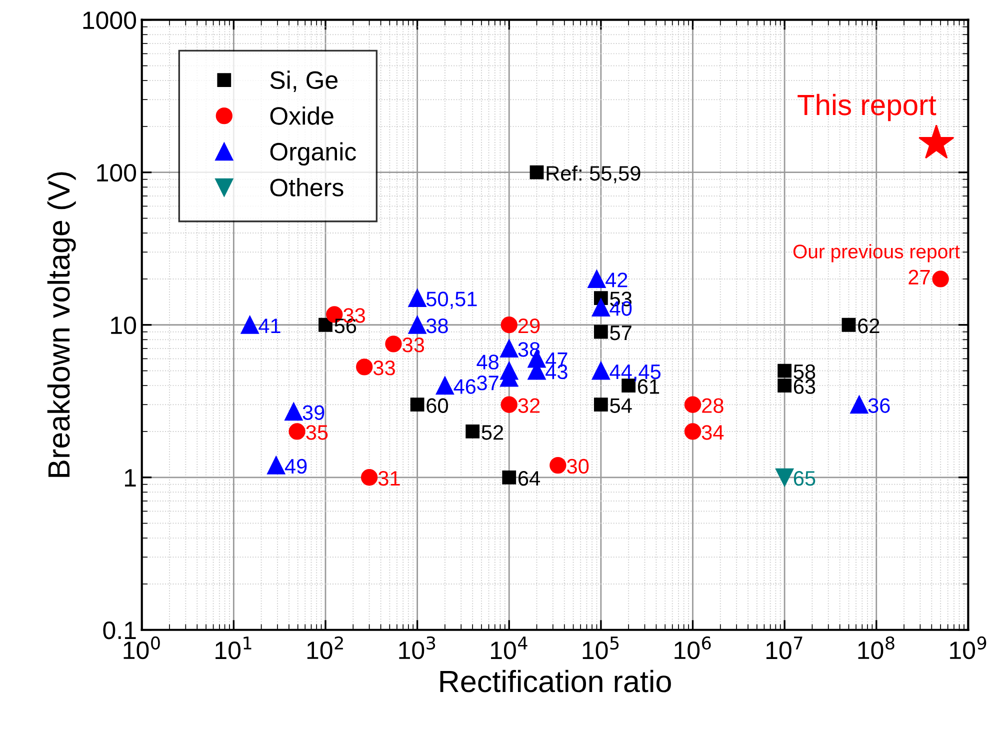 This screenshot has height=735, width=992. Describe the element at coordinates (313, 154) in the screenshot. I see `legend-label: Organic` at that location.